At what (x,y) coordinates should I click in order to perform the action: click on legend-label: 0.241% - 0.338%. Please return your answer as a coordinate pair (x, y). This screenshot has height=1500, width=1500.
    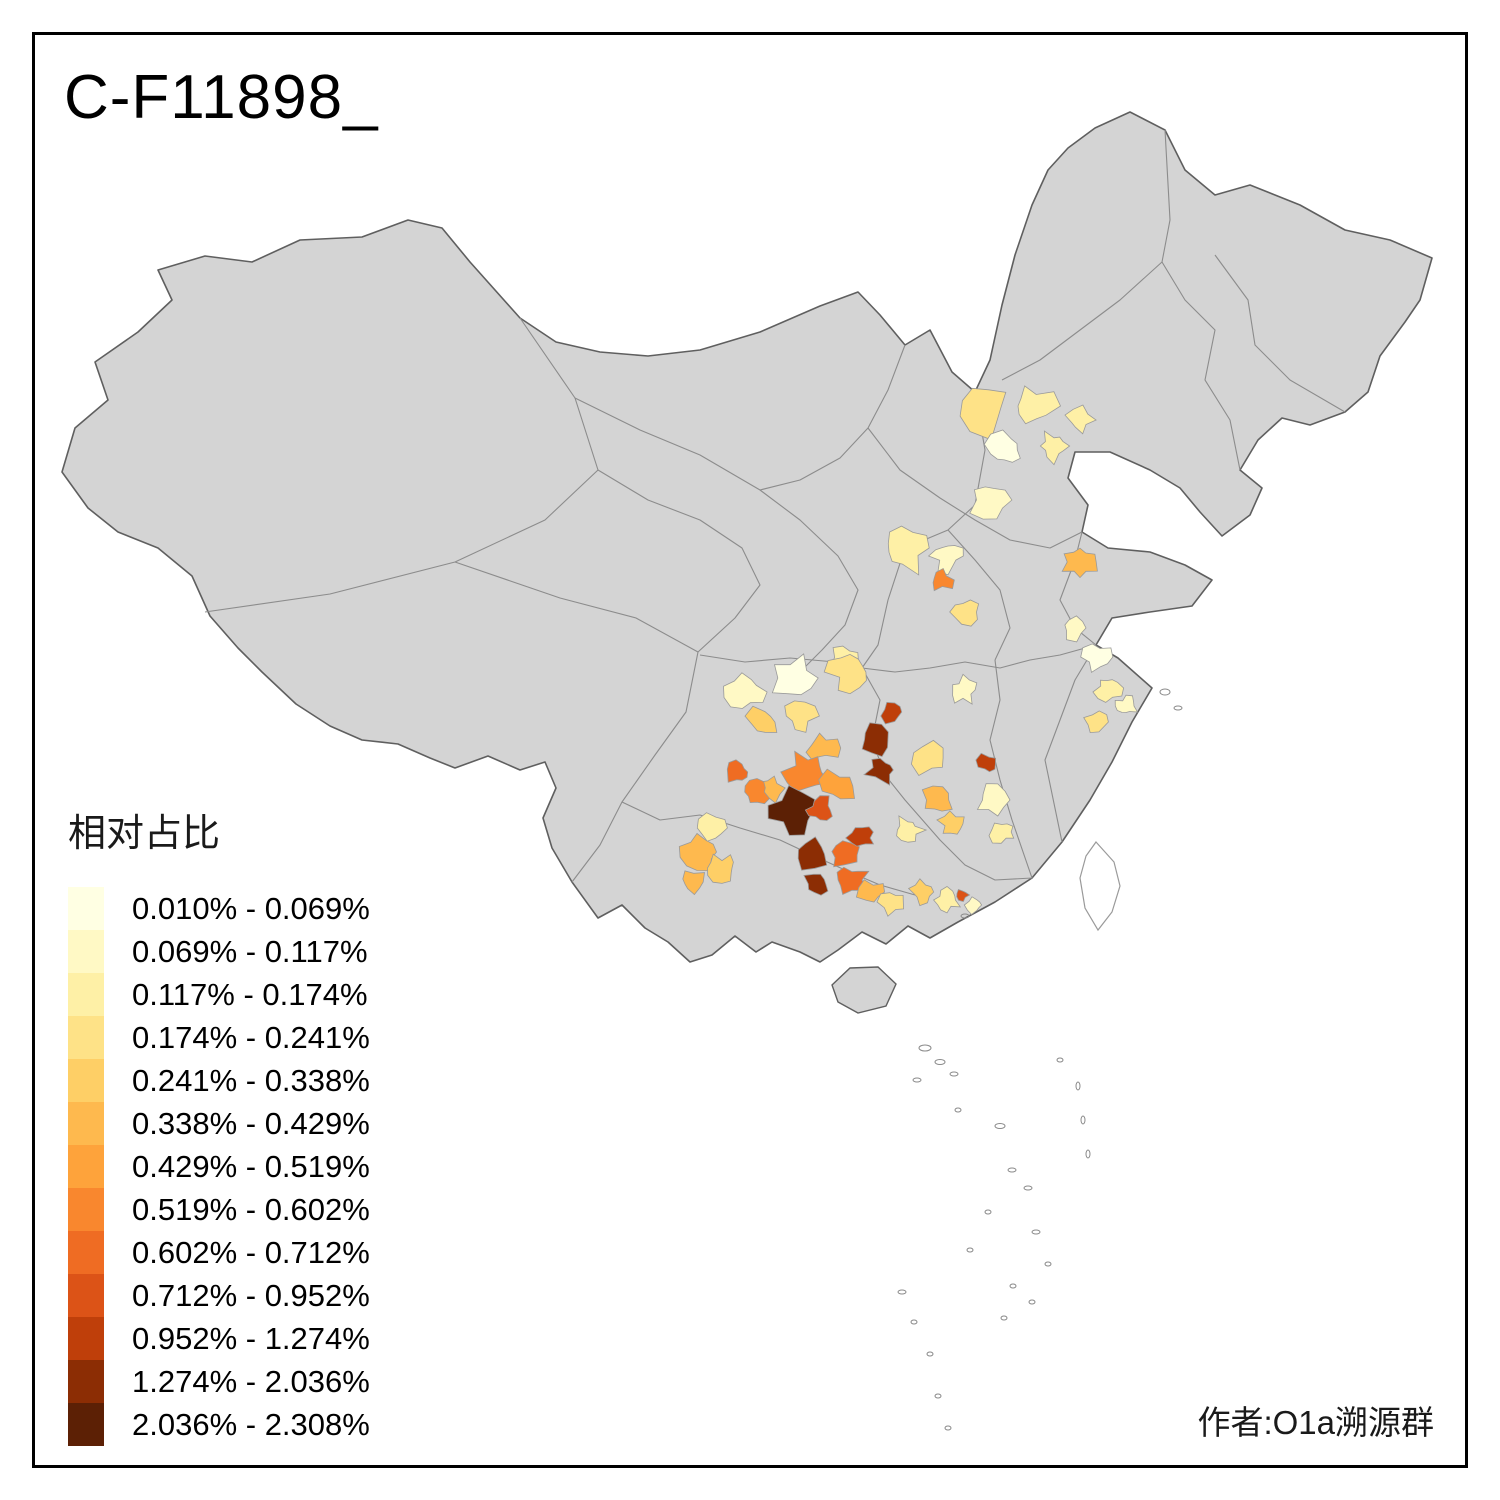
    Looking at the image, I should click on (251, 1080).